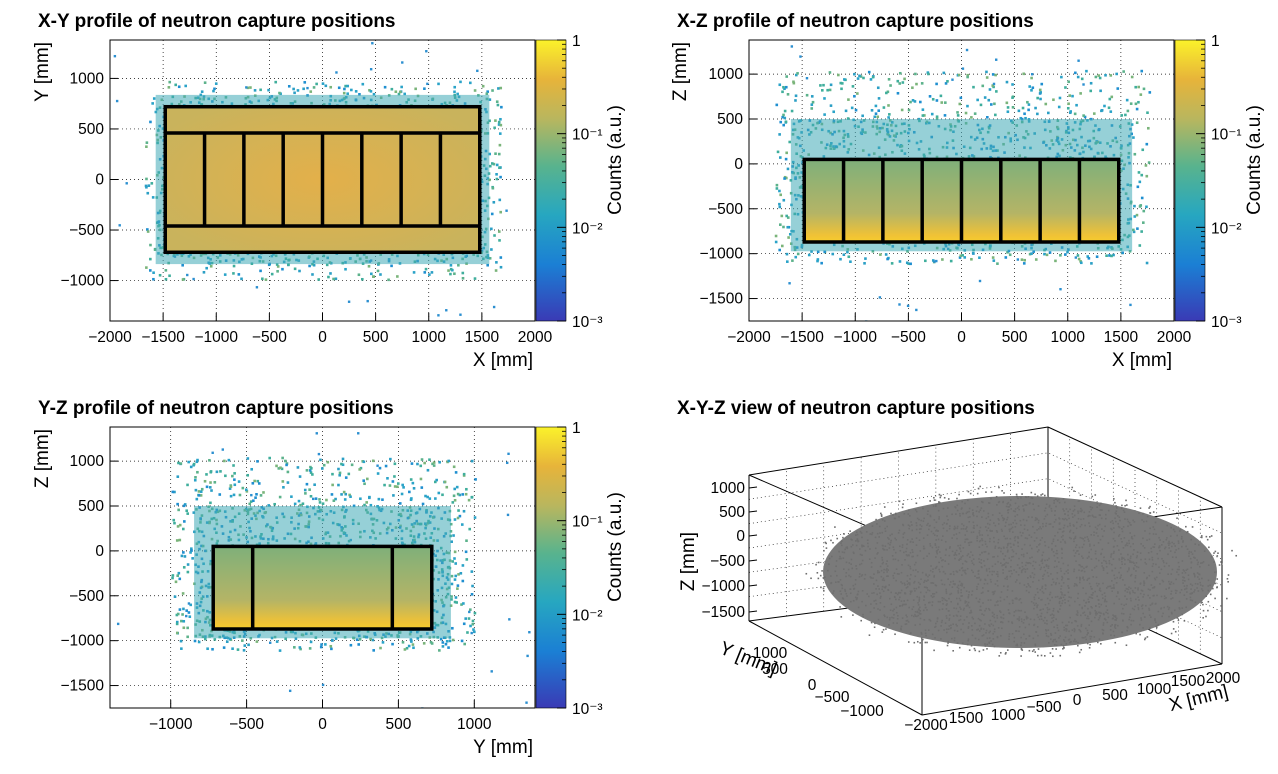 This screenshot has height=774, width=1278. Describe the element at coordinates (587, 709) in the screenshot. I see `colorbar-tick-label: 10⁻³` at that location.